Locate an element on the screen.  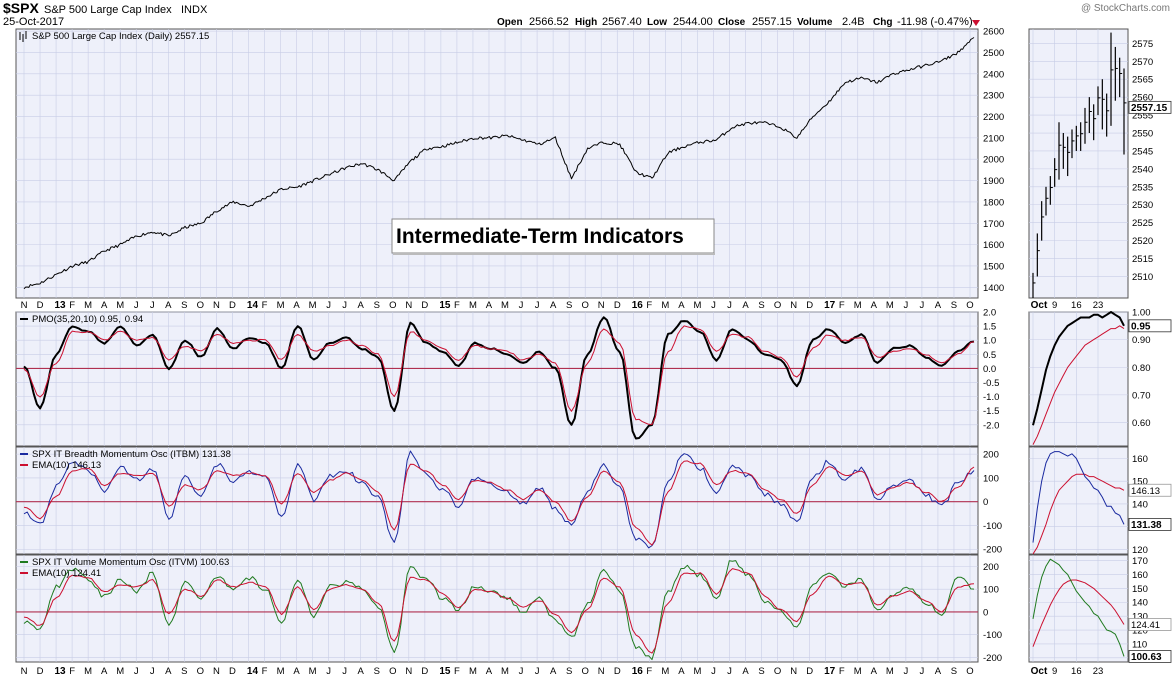
y-tick-label: 1.0 is located at coordinates (989, 341).